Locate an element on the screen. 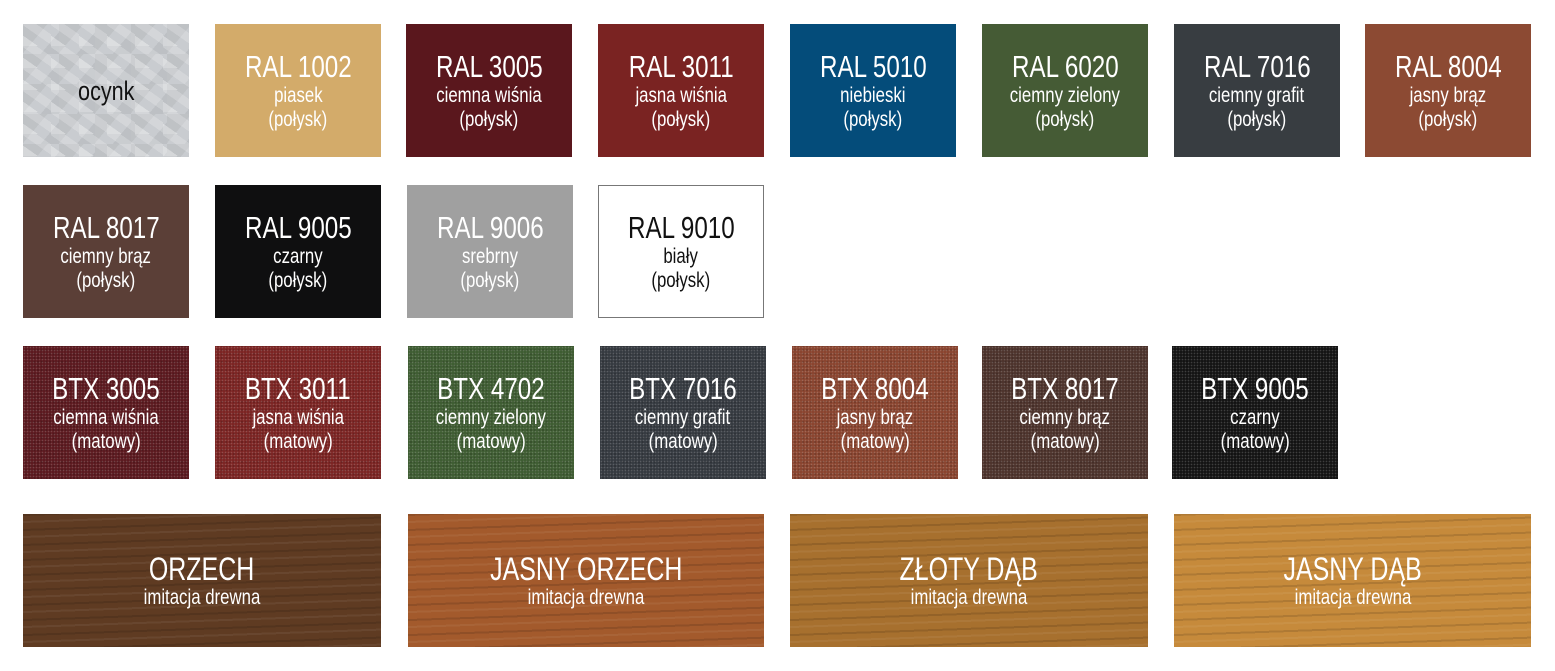  swatch-title: RAL 6020 is located at coordinates (1065, 66).